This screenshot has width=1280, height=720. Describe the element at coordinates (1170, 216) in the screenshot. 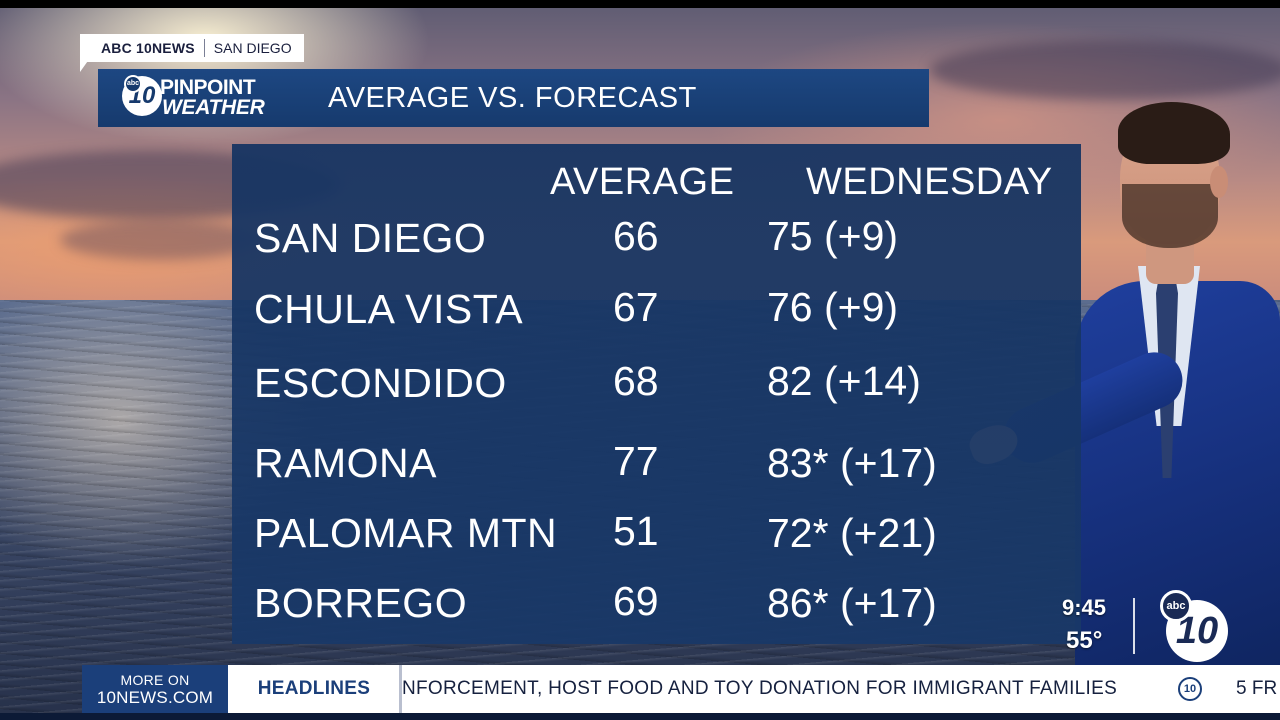

I see `presenter-beard` at that location.